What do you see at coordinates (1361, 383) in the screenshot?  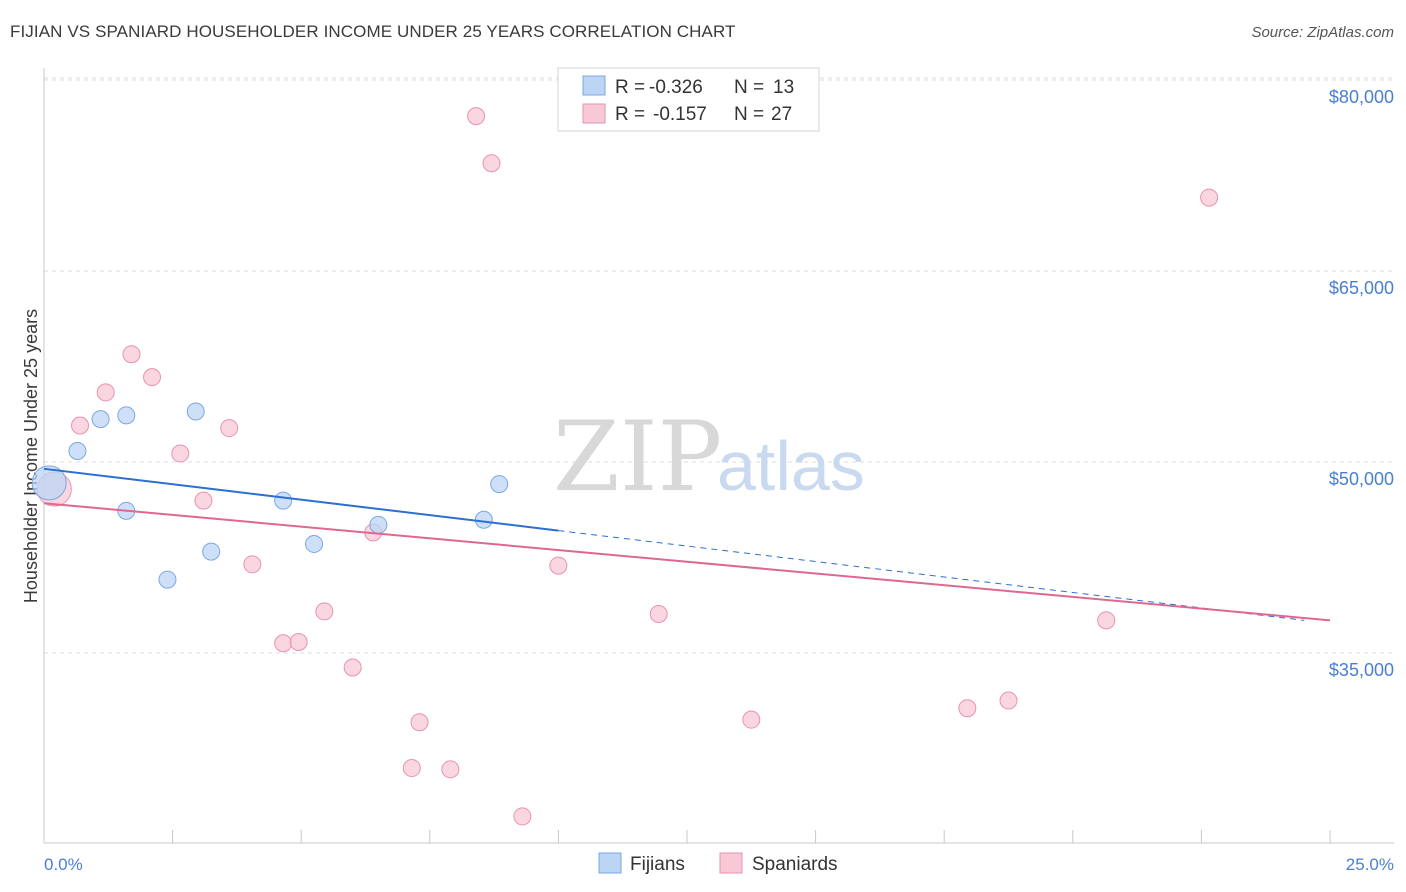 I see `y-tick-labels: $35,000 $50,000 $65,000 $80,000` at bounding box center [1361, 383].